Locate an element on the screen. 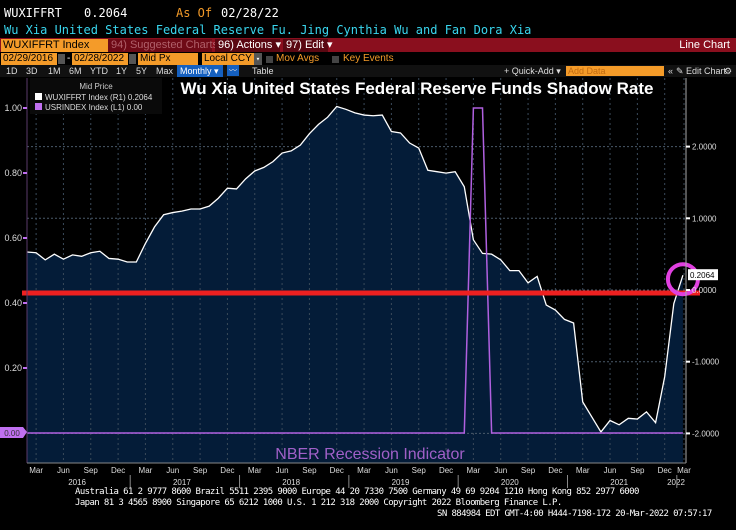 This screenshot has height=530, width=736. edit-chart-button: ✎ Edit Chart is located at coordinates (701, 71).